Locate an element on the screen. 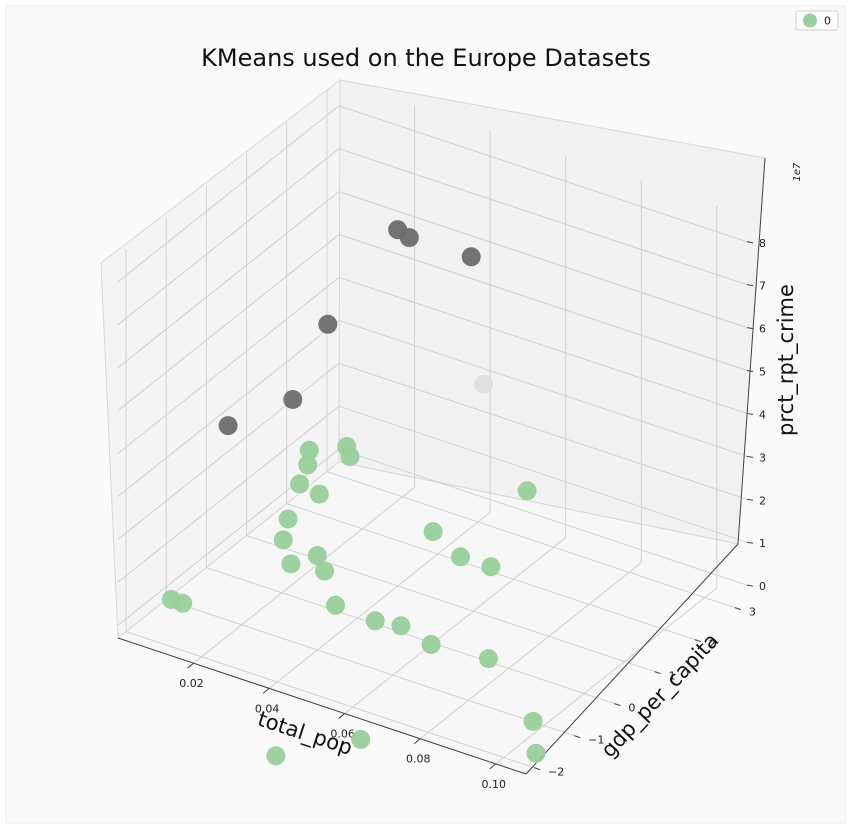  legend-entry-0: 0 is located at coordinates (827, 21).